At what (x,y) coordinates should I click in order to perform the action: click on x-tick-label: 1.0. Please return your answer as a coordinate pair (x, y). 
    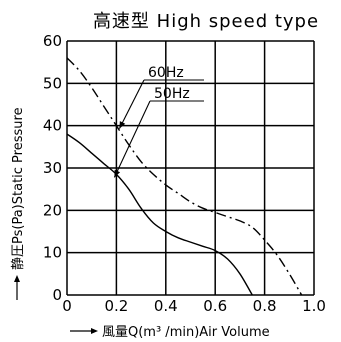
    Looking at the image, I should click on (314, 306).